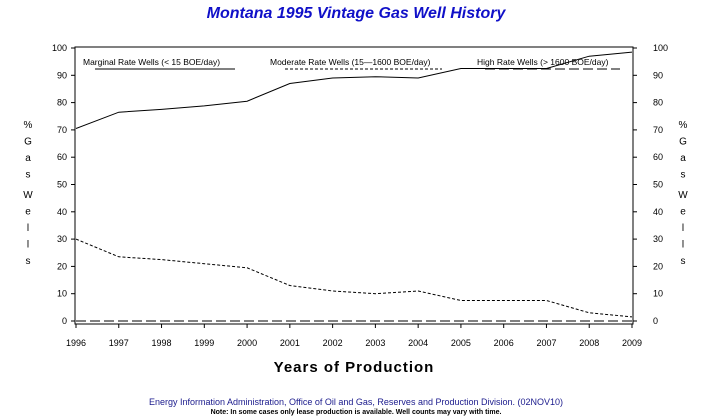 This screenshot has width=712, height=418. What do you see at coordinates (660, 48) in the screenshot?
I see `y-tick-label-right: 100` at bounding box center [660, 48].